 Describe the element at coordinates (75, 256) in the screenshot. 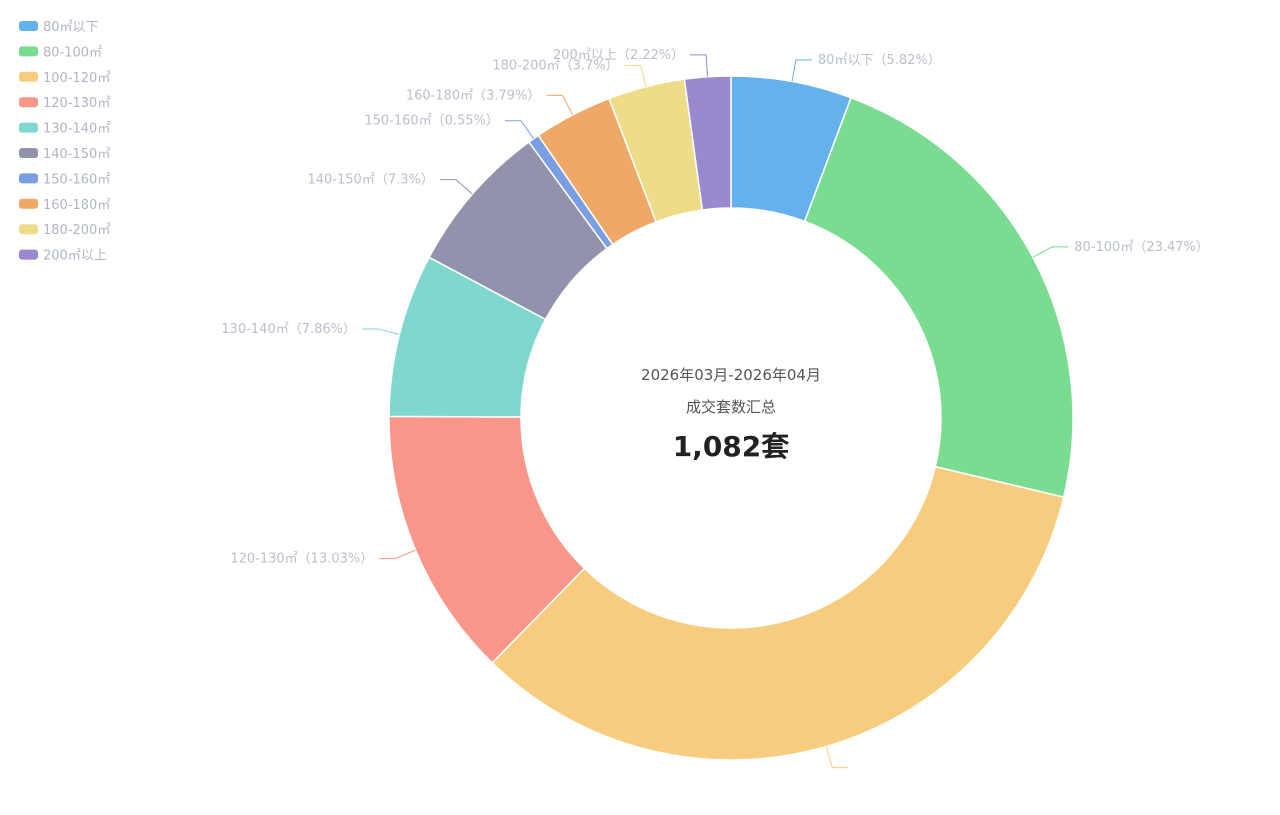

I see `legend-label: 200㎡以上` at that location.